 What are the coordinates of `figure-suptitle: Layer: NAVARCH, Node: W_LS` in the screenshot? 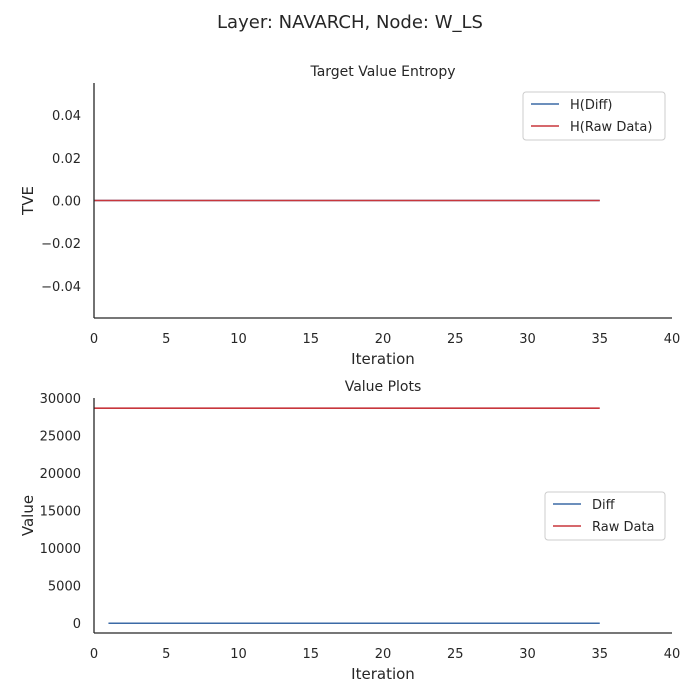 It's located at (350, 22).